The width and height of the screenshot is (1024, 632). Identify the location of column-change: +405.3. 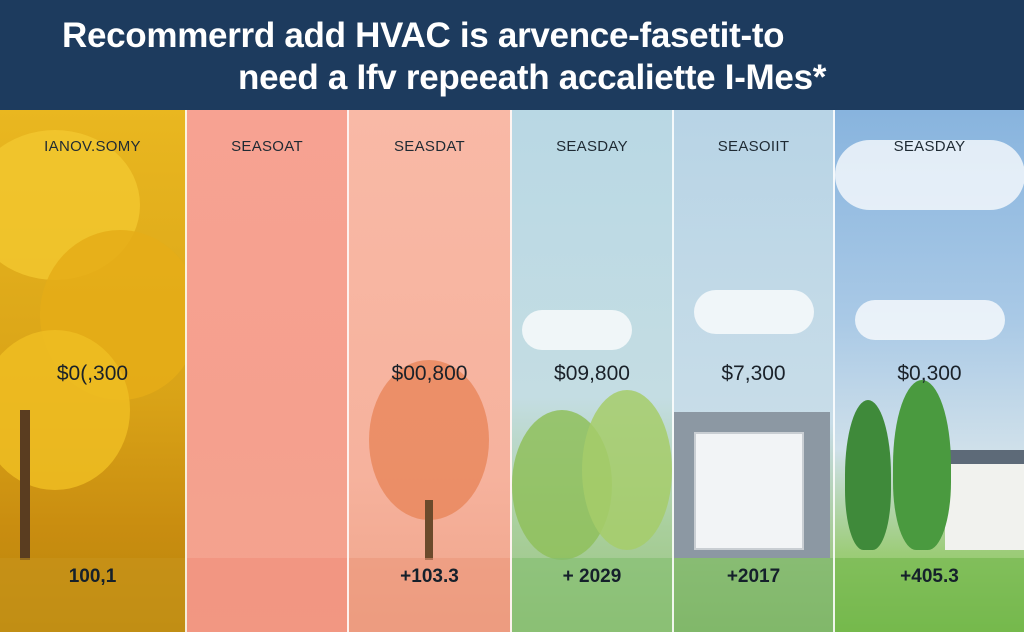
(929, 576).